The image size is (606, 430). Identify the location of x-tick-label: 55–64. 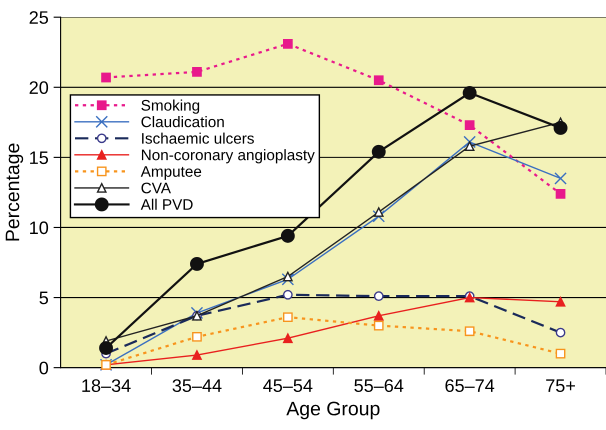
(379, 385).